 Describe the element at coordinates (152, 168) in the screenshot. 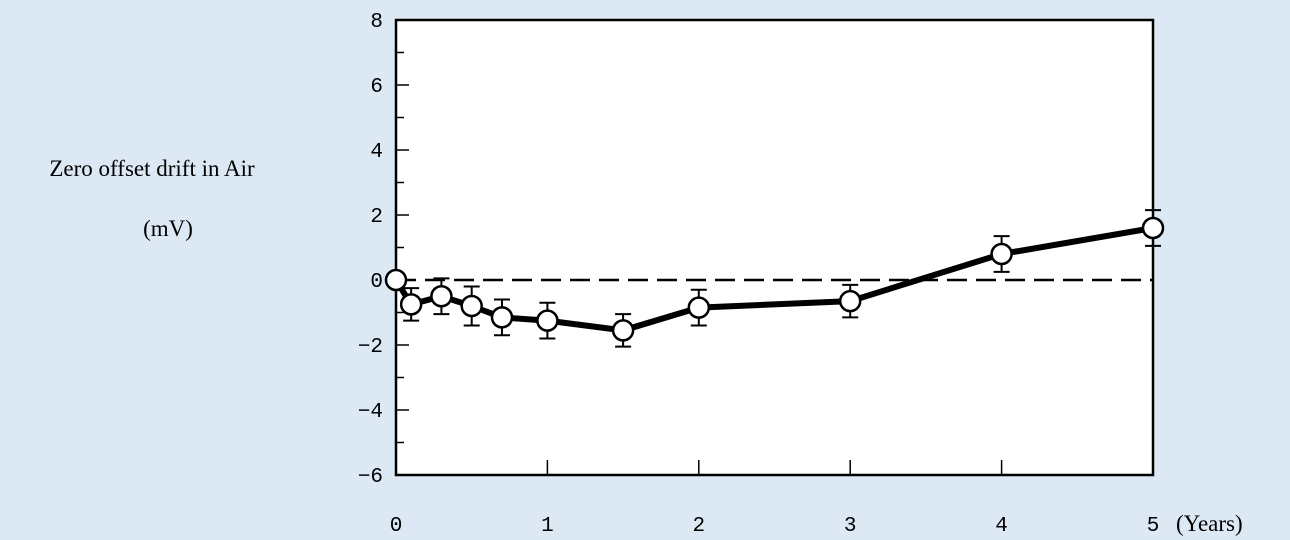

I see `y-axis-title-line1: Zero offset drift in Air` at that location.